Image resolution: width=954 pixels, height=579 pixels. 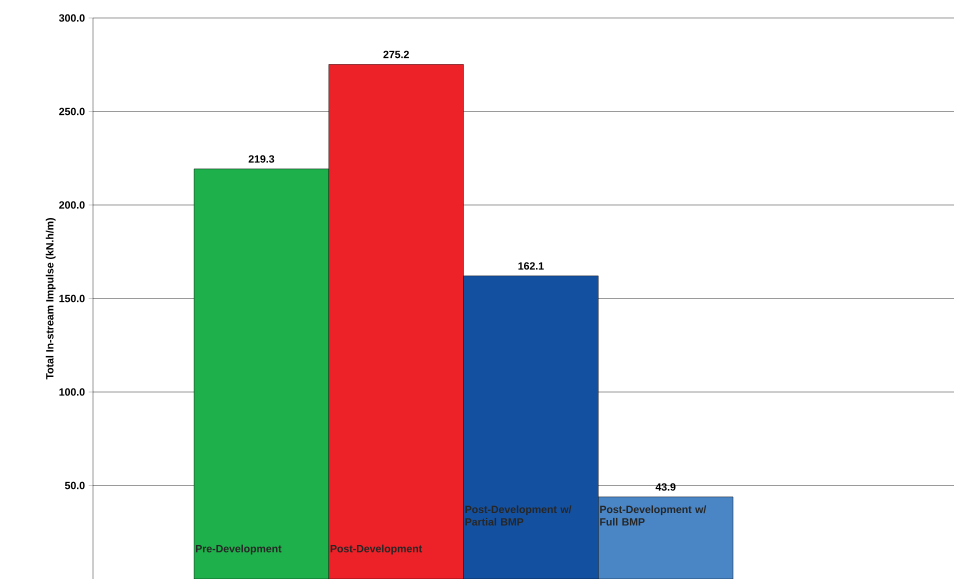 What do you see at coordinates (72, 112) in the screenshot?
I see `y-tick-label: 250.0` at bounding box center [72, 112].